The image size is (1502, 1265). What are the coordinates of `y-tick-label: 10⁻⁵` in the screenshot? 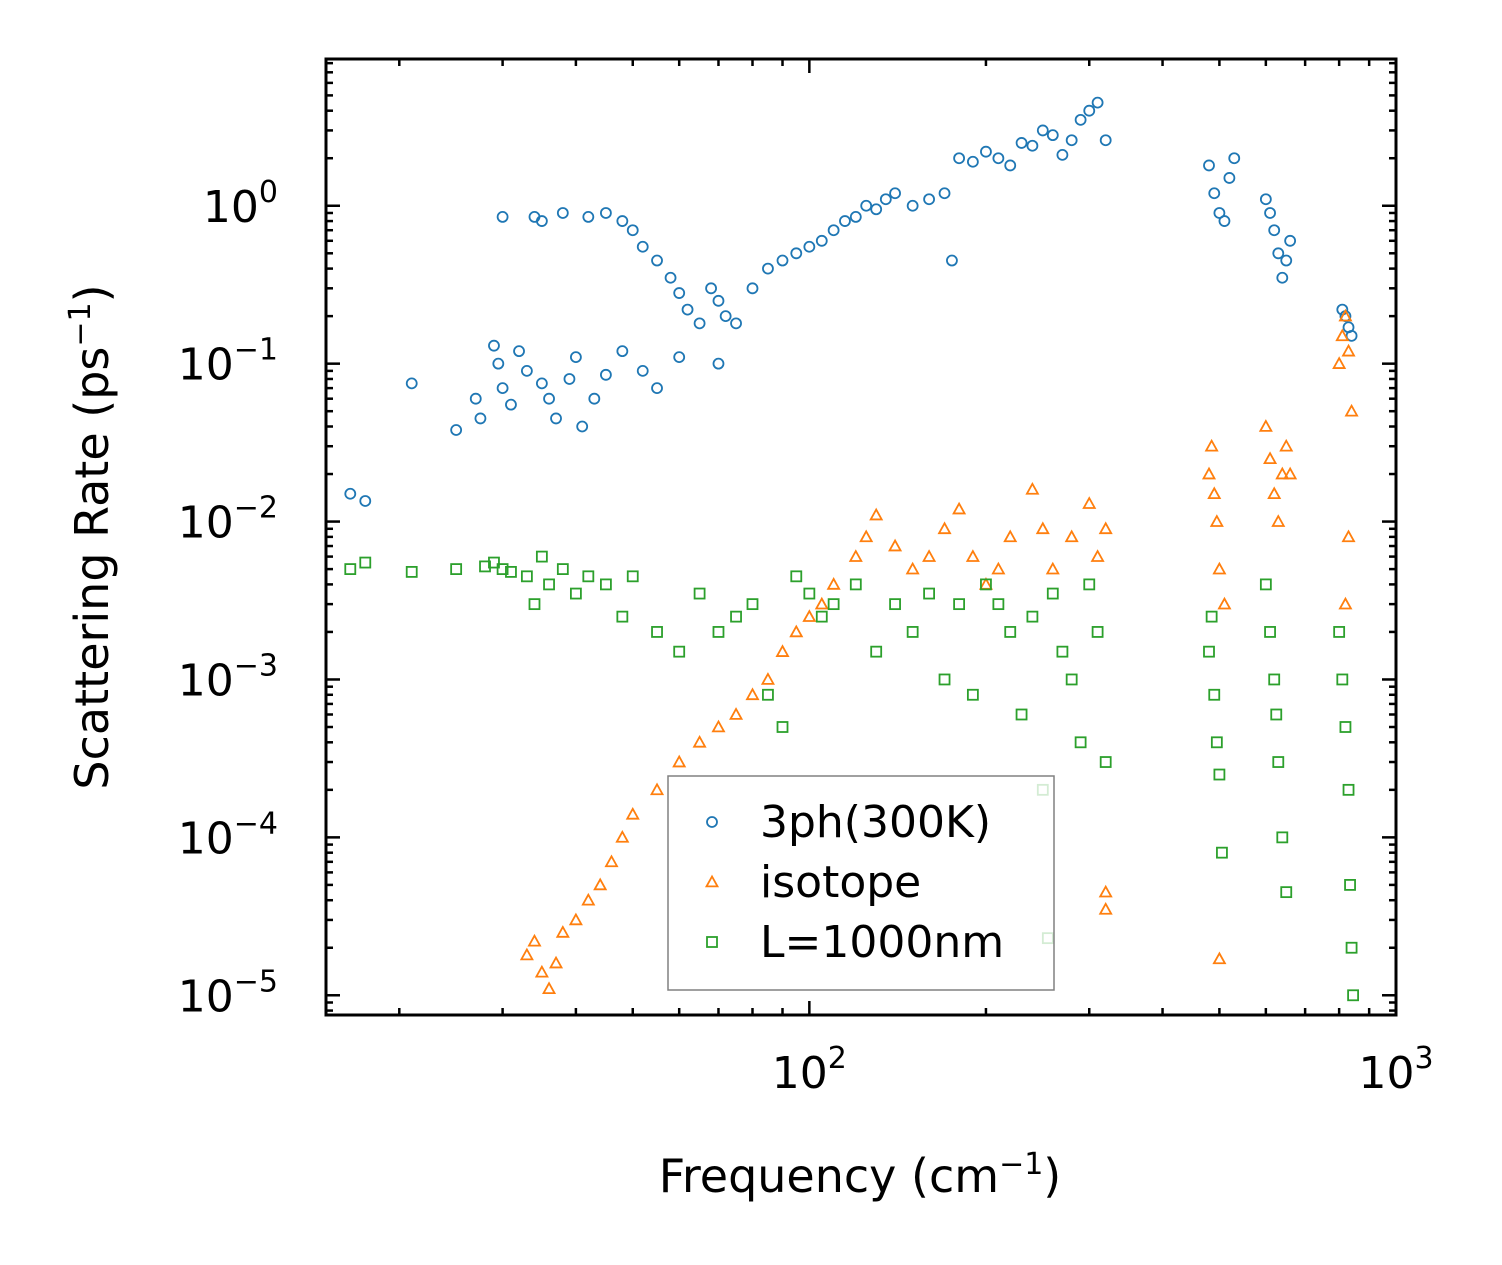 It's located at (228, 993).